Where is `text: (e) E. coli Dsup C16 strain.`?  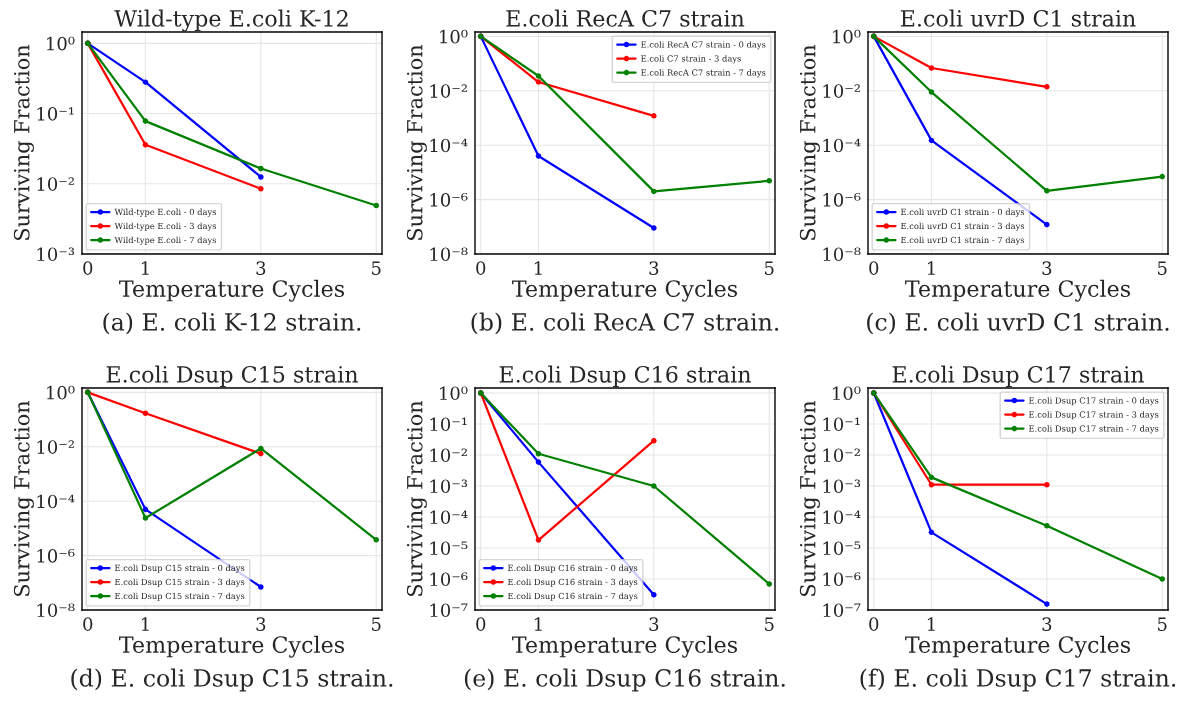 text: (e) E. coli Dsup C16 strain. is located at coordinates (624, 680).